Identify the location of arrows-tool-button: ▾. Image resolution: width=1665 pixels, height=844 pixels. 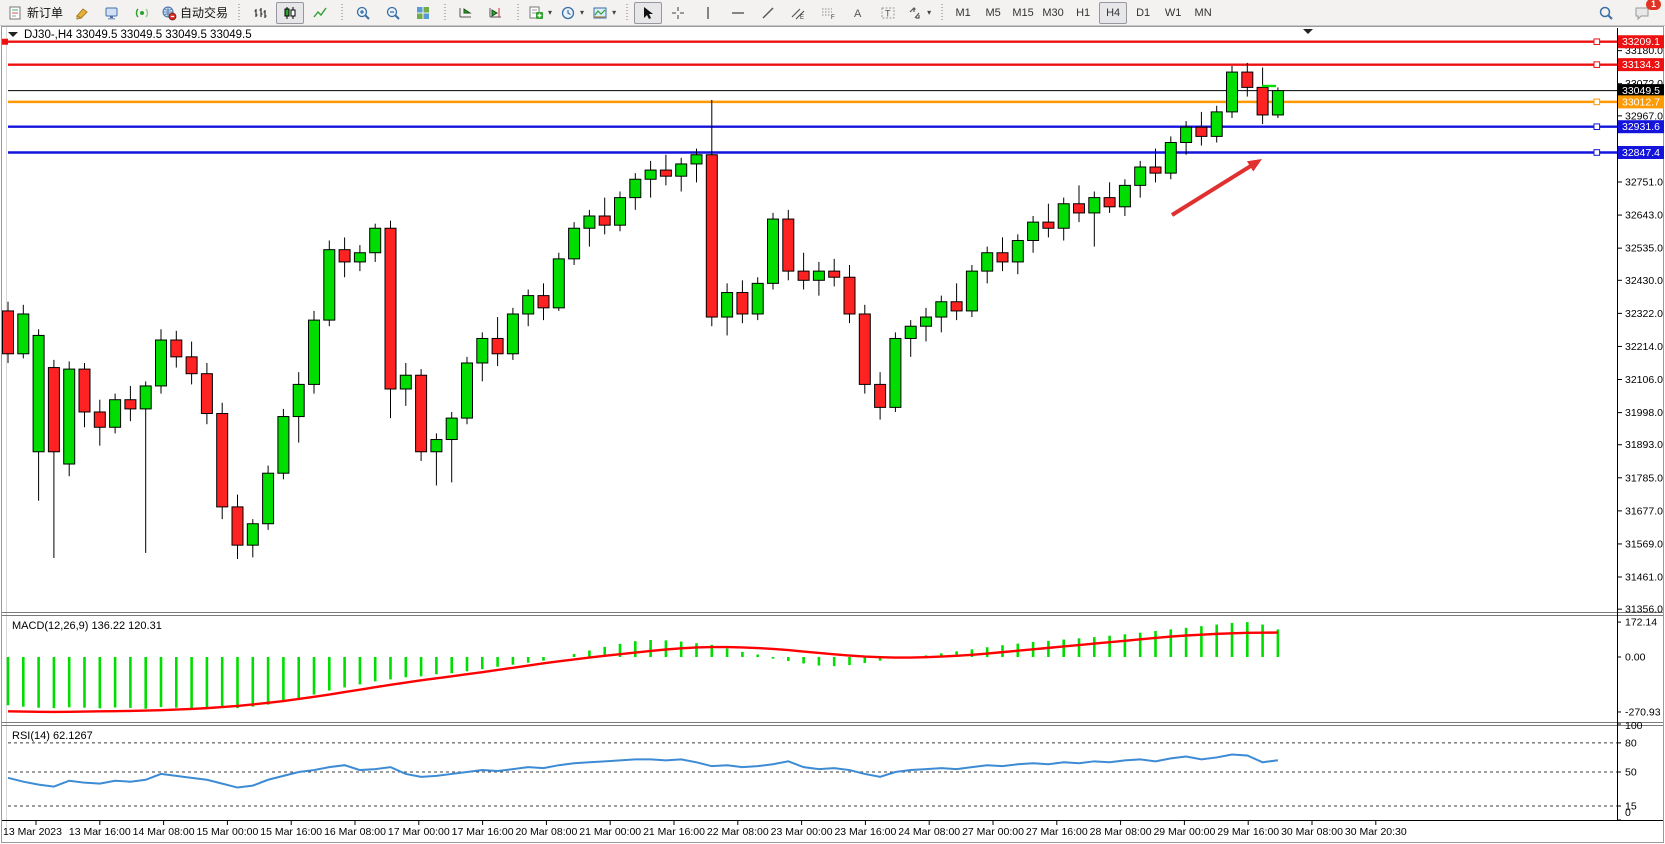
(919, 13).